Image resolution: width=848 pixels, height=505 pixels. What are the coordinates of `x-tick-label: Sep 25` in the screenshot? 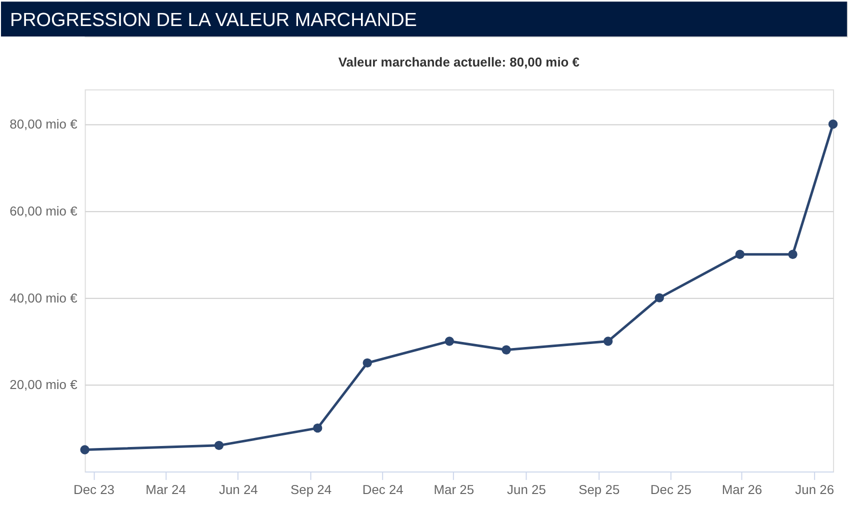 It's located at (599, 489).